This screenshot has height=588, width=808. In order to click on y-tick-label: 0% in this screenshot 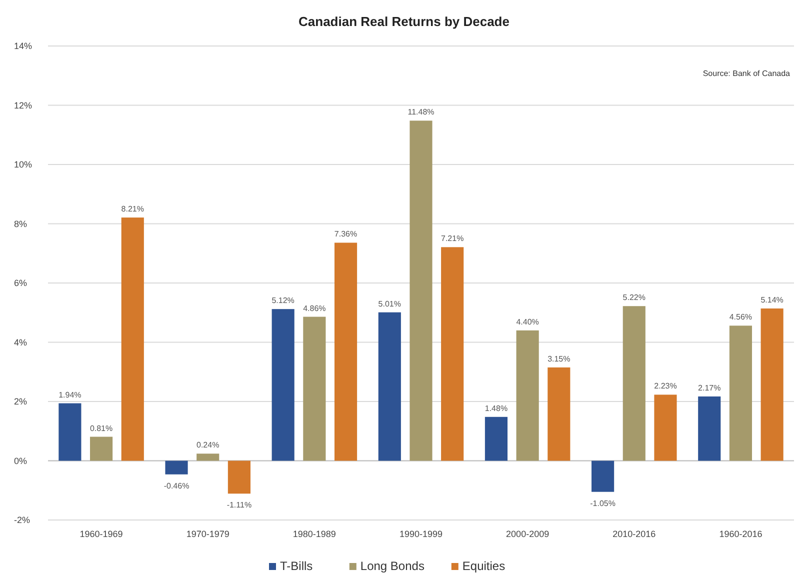, I will do `click(21, 461)`.